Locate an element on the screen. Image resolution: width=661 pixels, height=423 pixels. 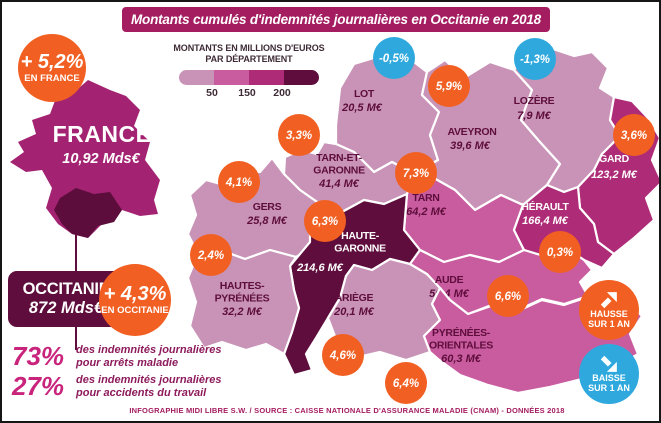
department-value-gard: 123,2 M€ is located at coordinates (614, 175).